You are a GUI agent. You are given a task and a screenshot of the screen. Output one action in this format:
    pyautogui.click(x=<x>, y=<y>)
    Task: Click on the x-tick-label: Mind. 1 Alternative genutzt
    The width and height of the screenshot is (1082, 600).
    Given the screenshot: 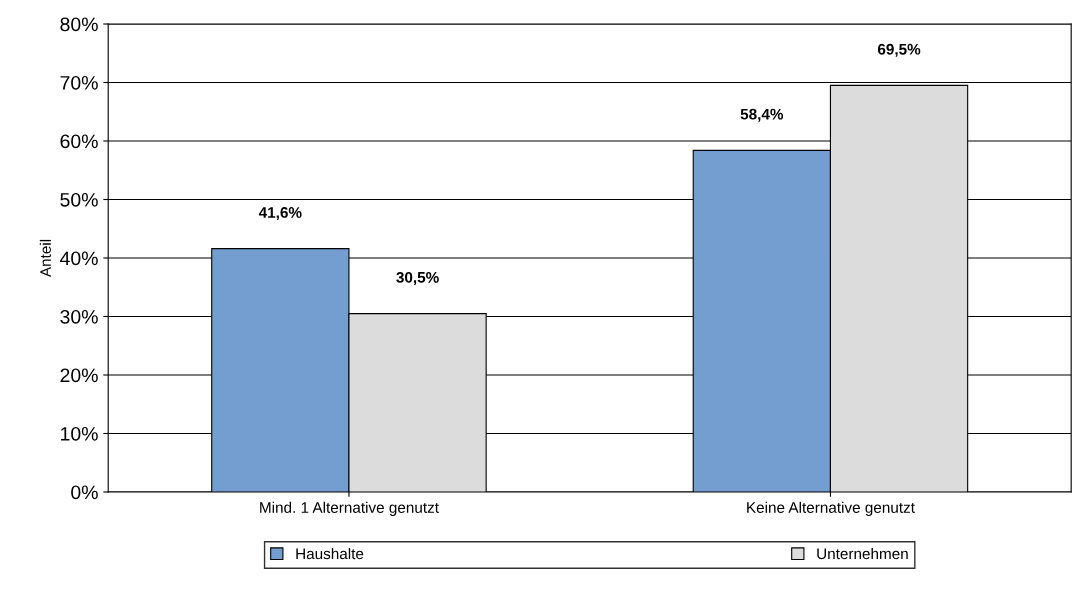 What is the action you would take?
    pyautogui.click(x=349, y=508)
    